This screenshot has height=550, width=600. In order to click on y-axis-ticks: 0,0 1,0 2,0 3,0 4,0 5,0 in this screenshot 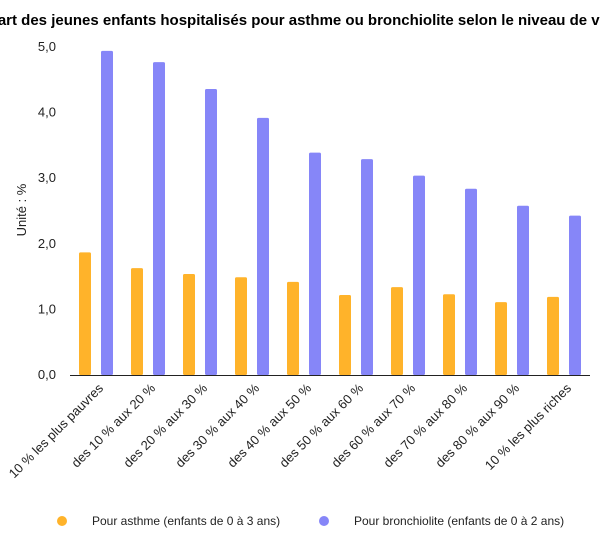, I will do `click(47, 210)`.